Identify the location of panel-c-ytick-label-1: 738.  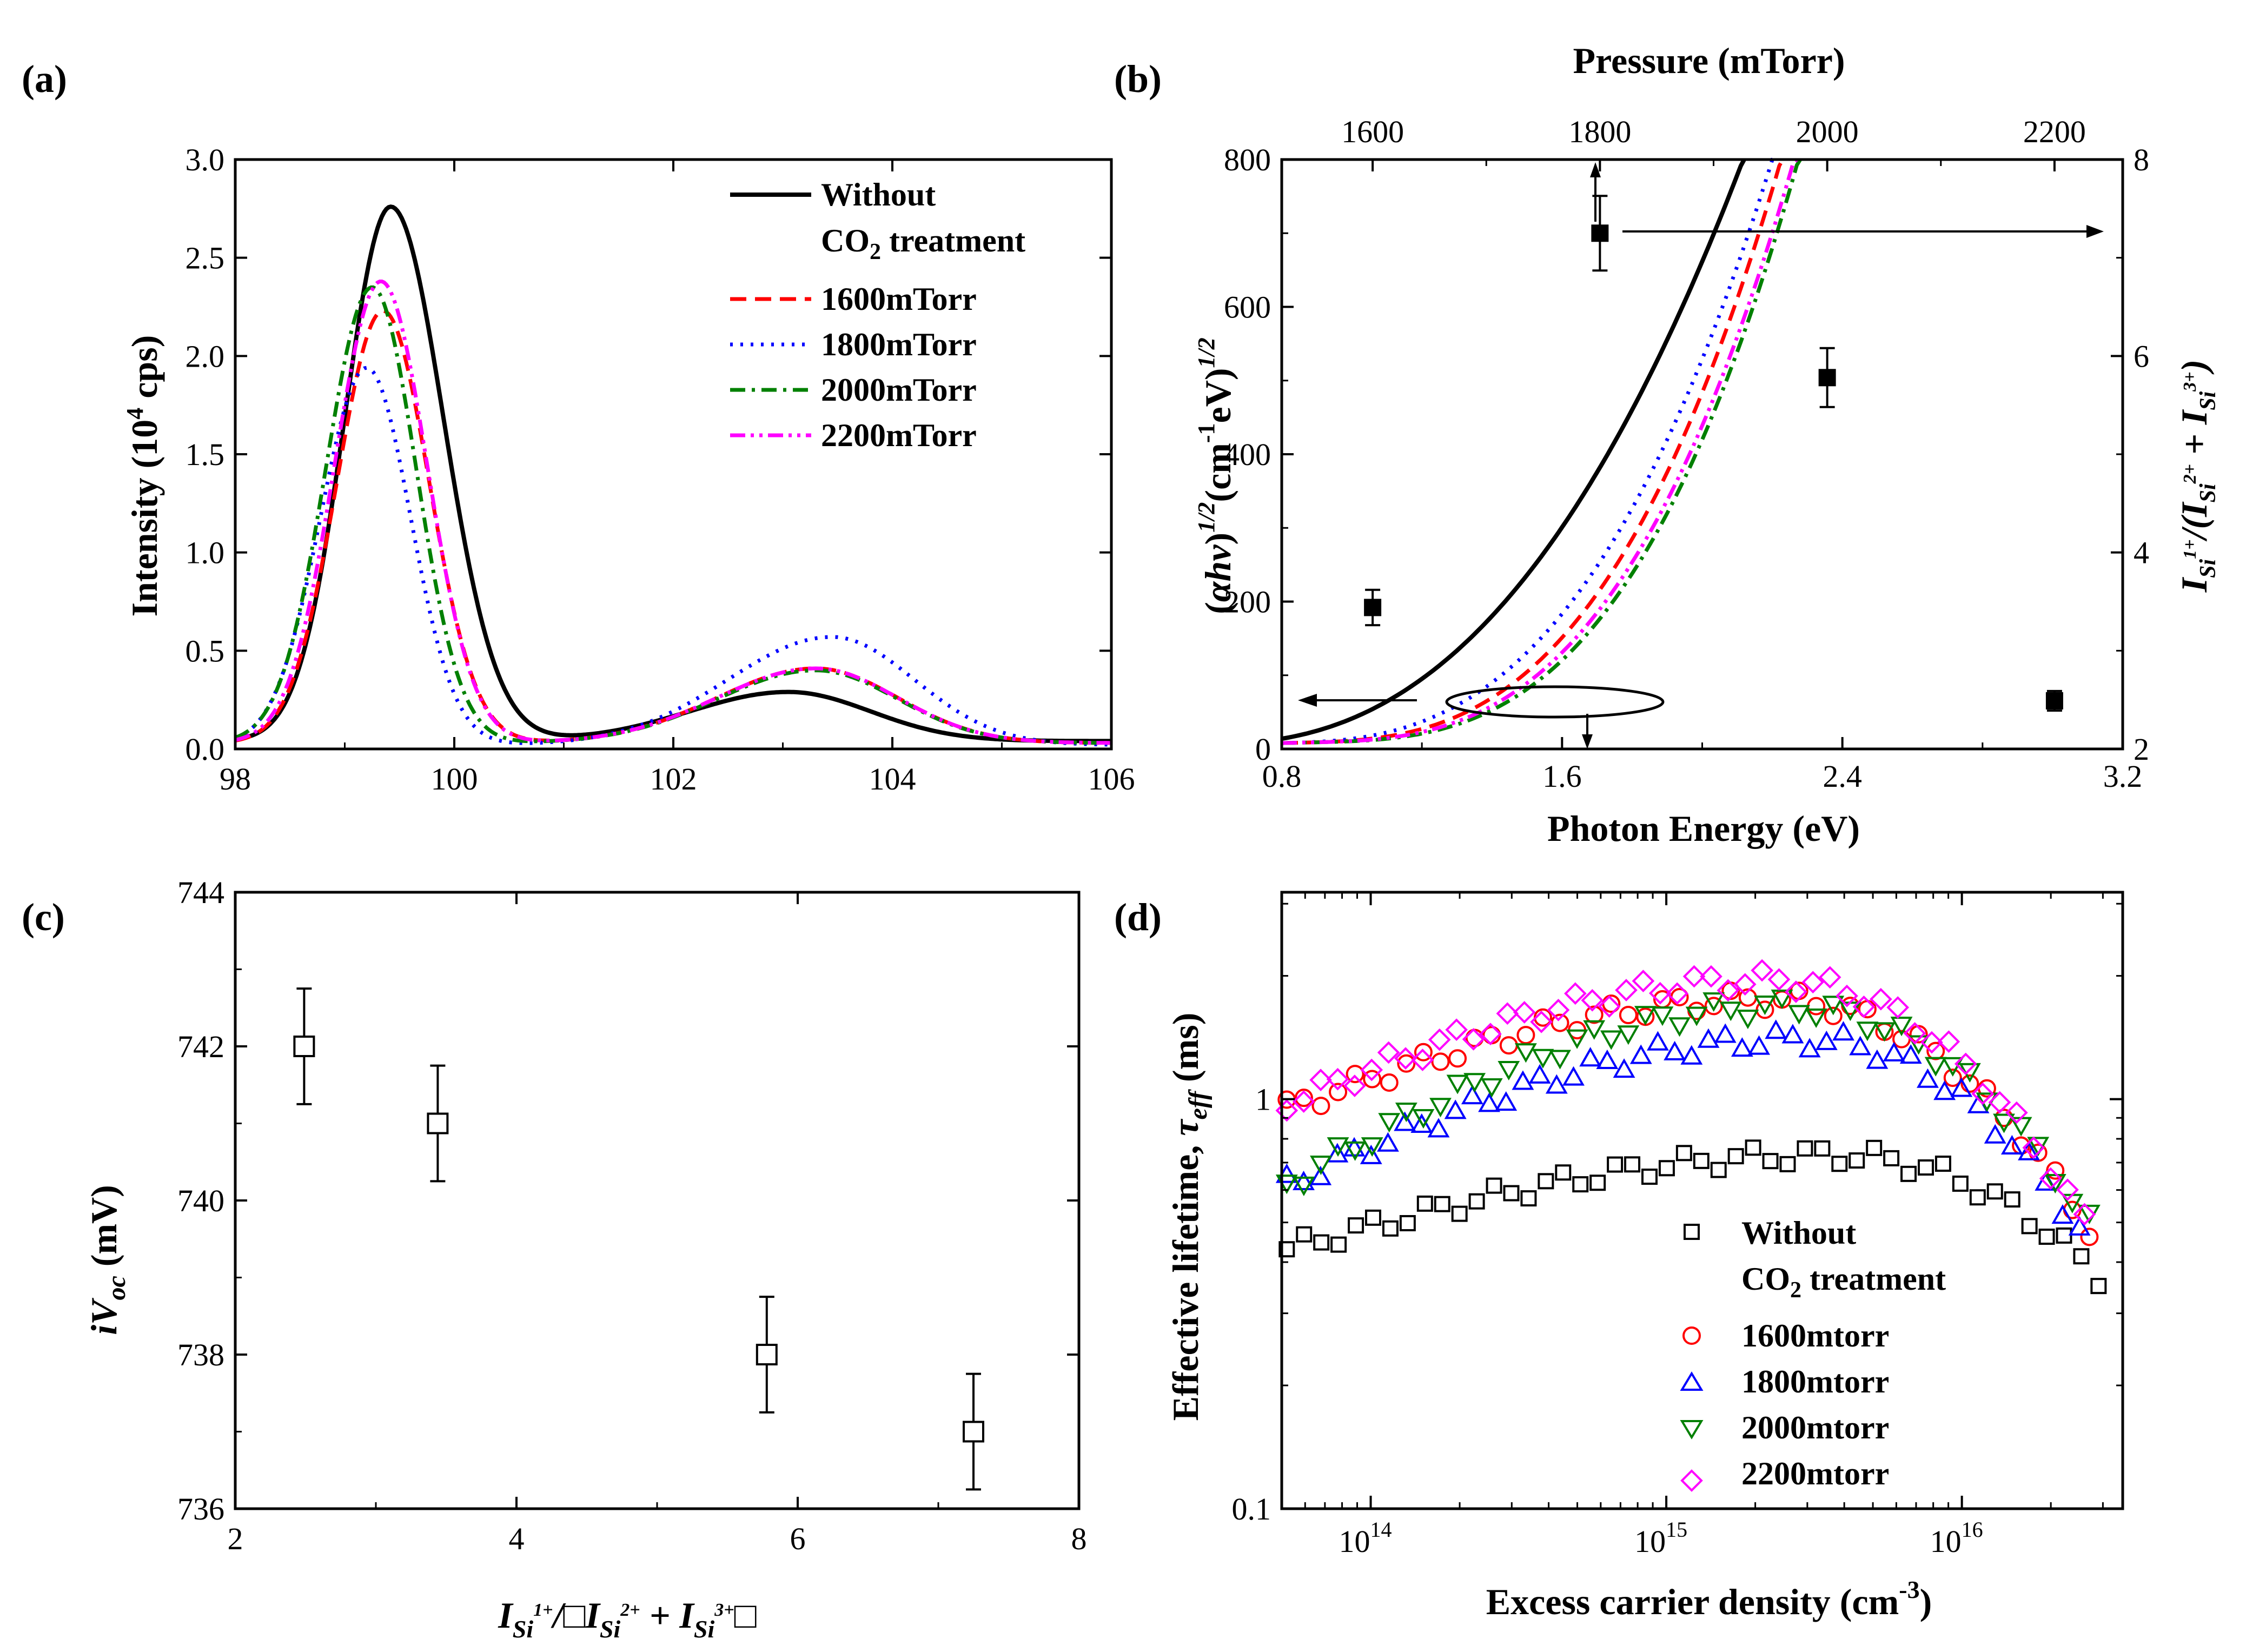
(200, 1354).